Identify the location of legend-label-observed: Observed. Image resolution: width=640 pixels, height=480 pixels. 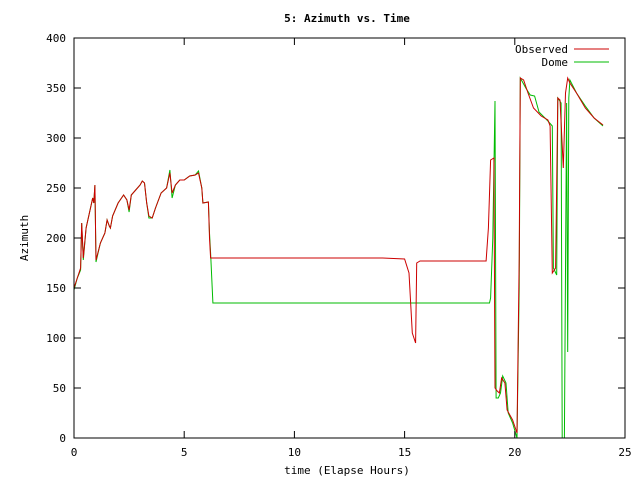
(541, 49).